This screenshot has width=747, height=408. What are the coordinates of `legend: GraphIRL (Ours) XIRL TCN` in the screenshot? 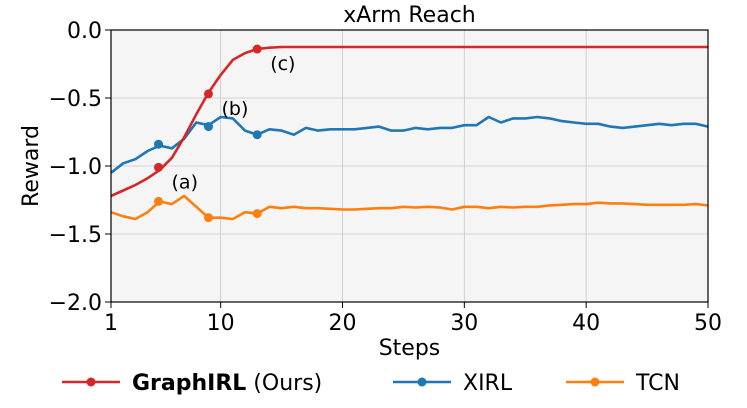 It's located at (371, 383).